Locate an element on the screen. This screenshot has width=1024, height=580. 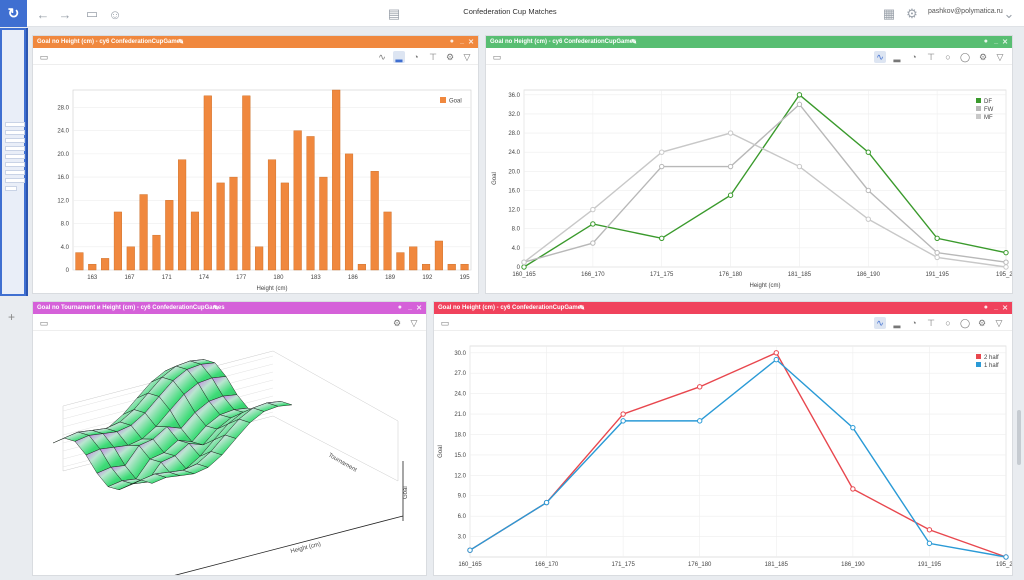
users-icon: ☺ is located at coordinates (115, 14).